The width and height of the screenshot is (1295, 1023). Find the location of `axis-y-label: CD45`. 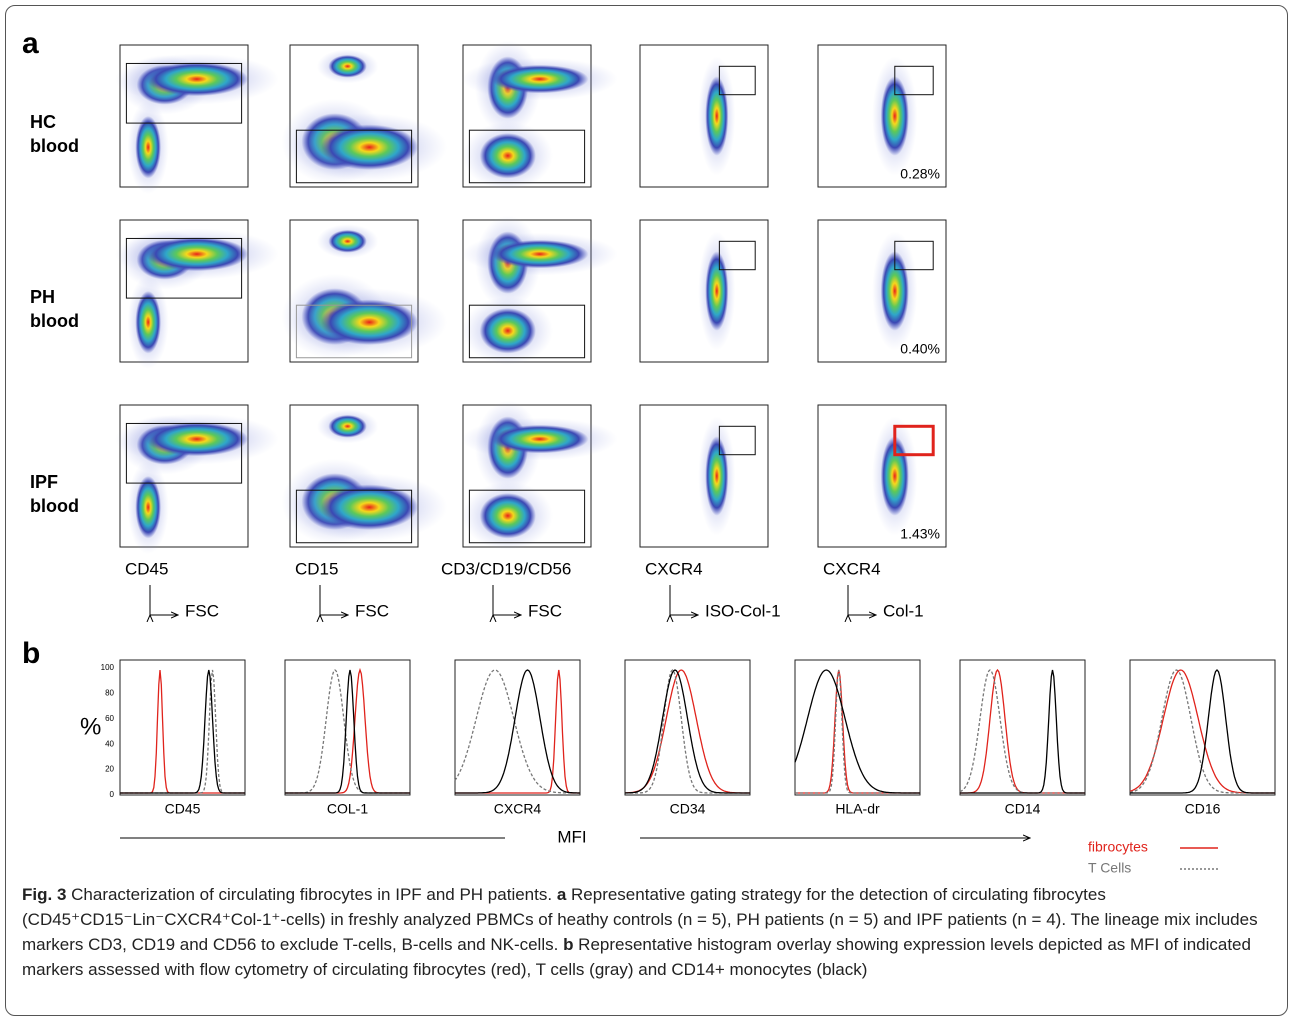

axis-y-label: CD45 is located at coordinates (146, 568).